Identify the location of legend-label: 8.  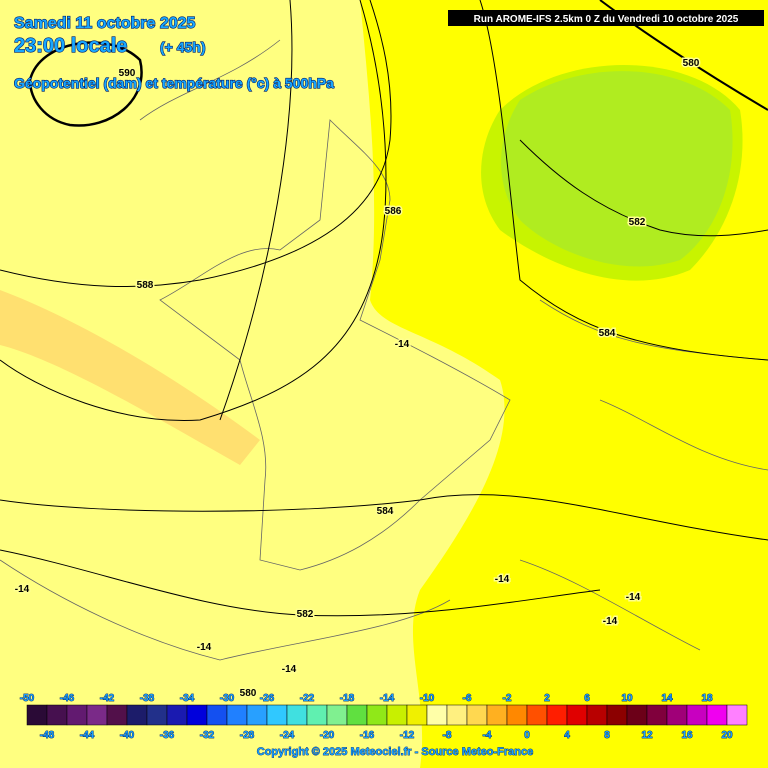
(607, 735).